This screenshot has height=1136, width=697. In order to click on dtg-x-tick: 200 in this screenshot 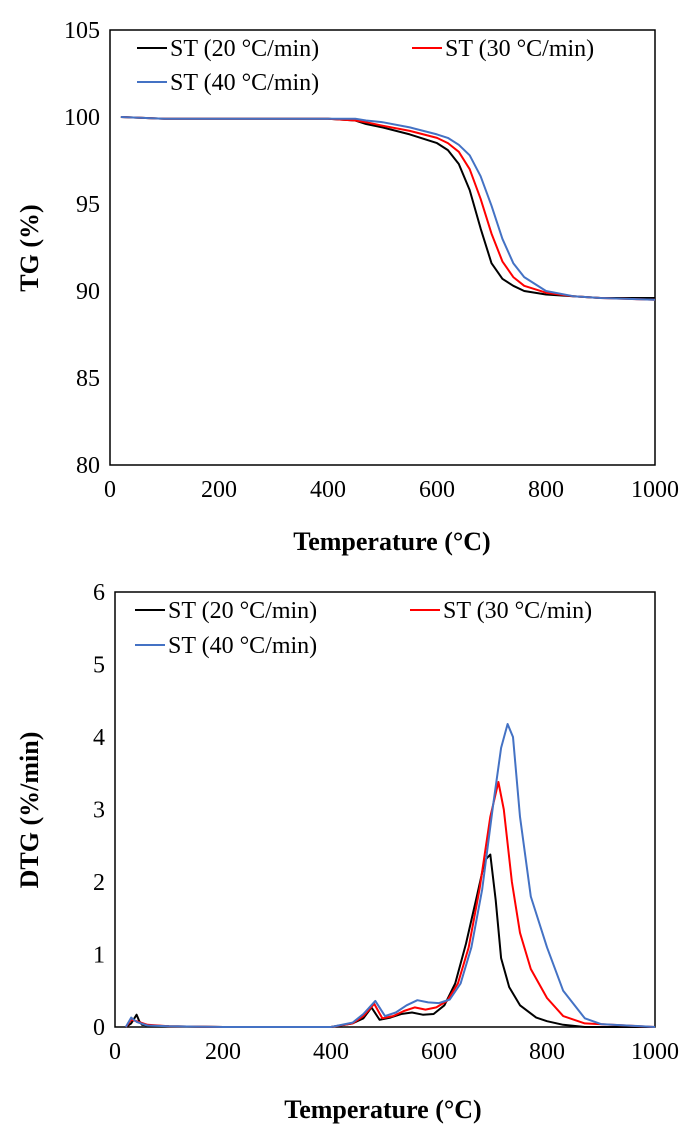, I will do `click(223, 1052)`.